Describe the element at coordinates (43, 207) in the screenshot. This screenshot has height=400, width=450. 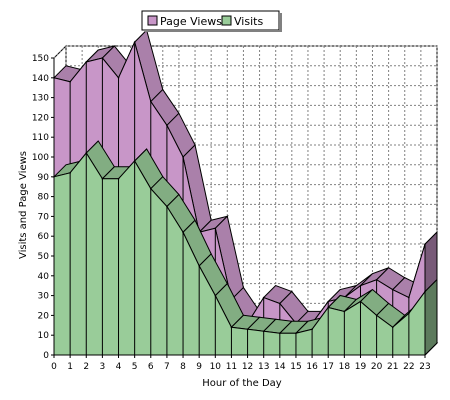
I see `y-tick-labels: 0 10 20 30 40 50 60 70 80 90 100 110 120 130 140 150` at that location.